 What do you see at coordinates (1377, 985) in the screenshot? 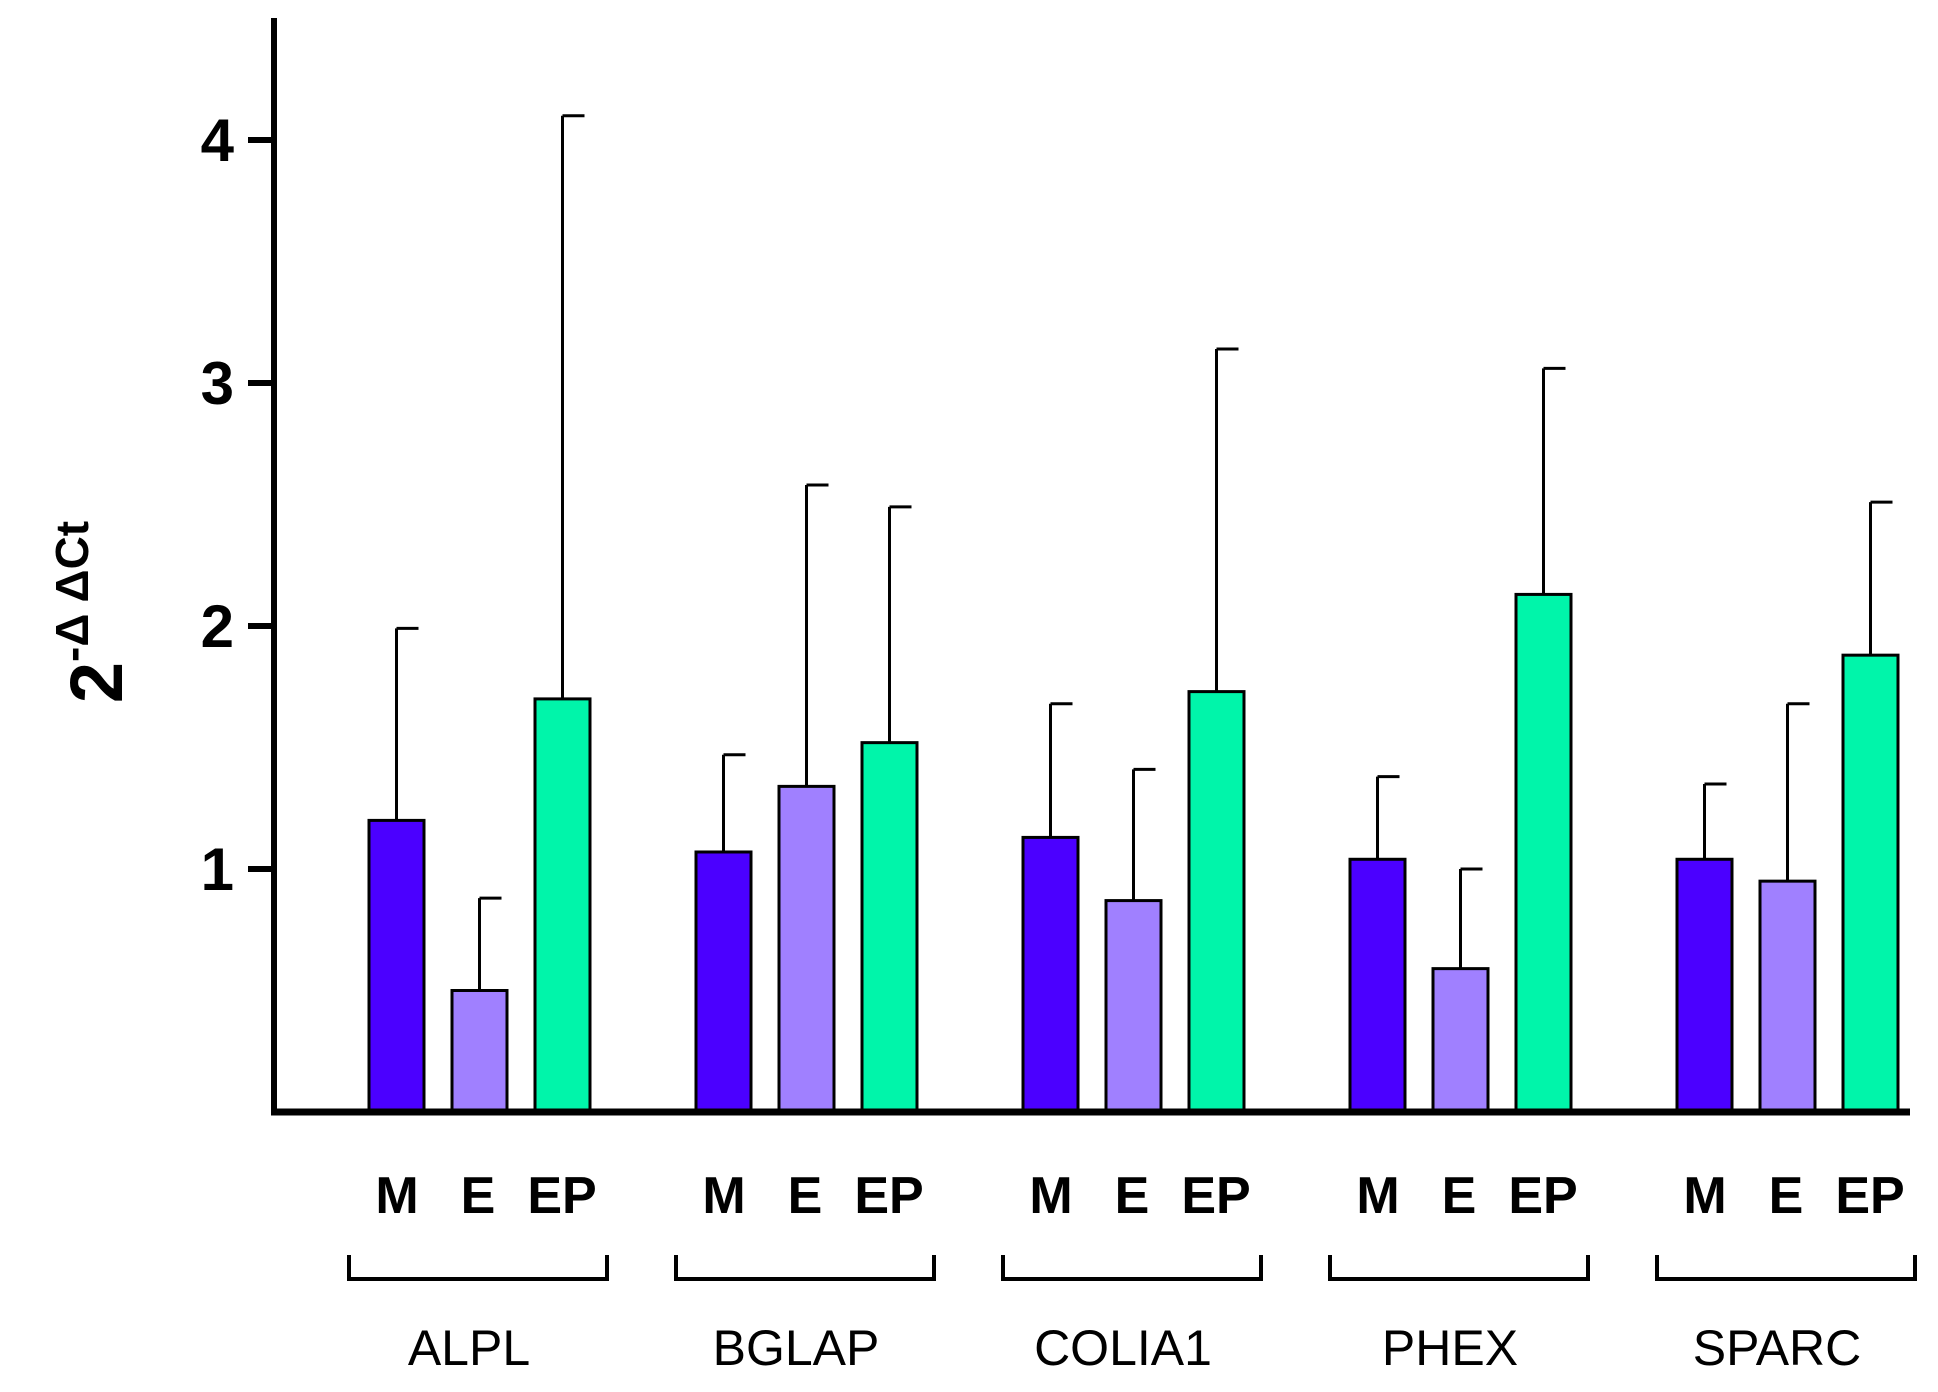
I see `bar-m-phex` at bounding box center [1377, 985].